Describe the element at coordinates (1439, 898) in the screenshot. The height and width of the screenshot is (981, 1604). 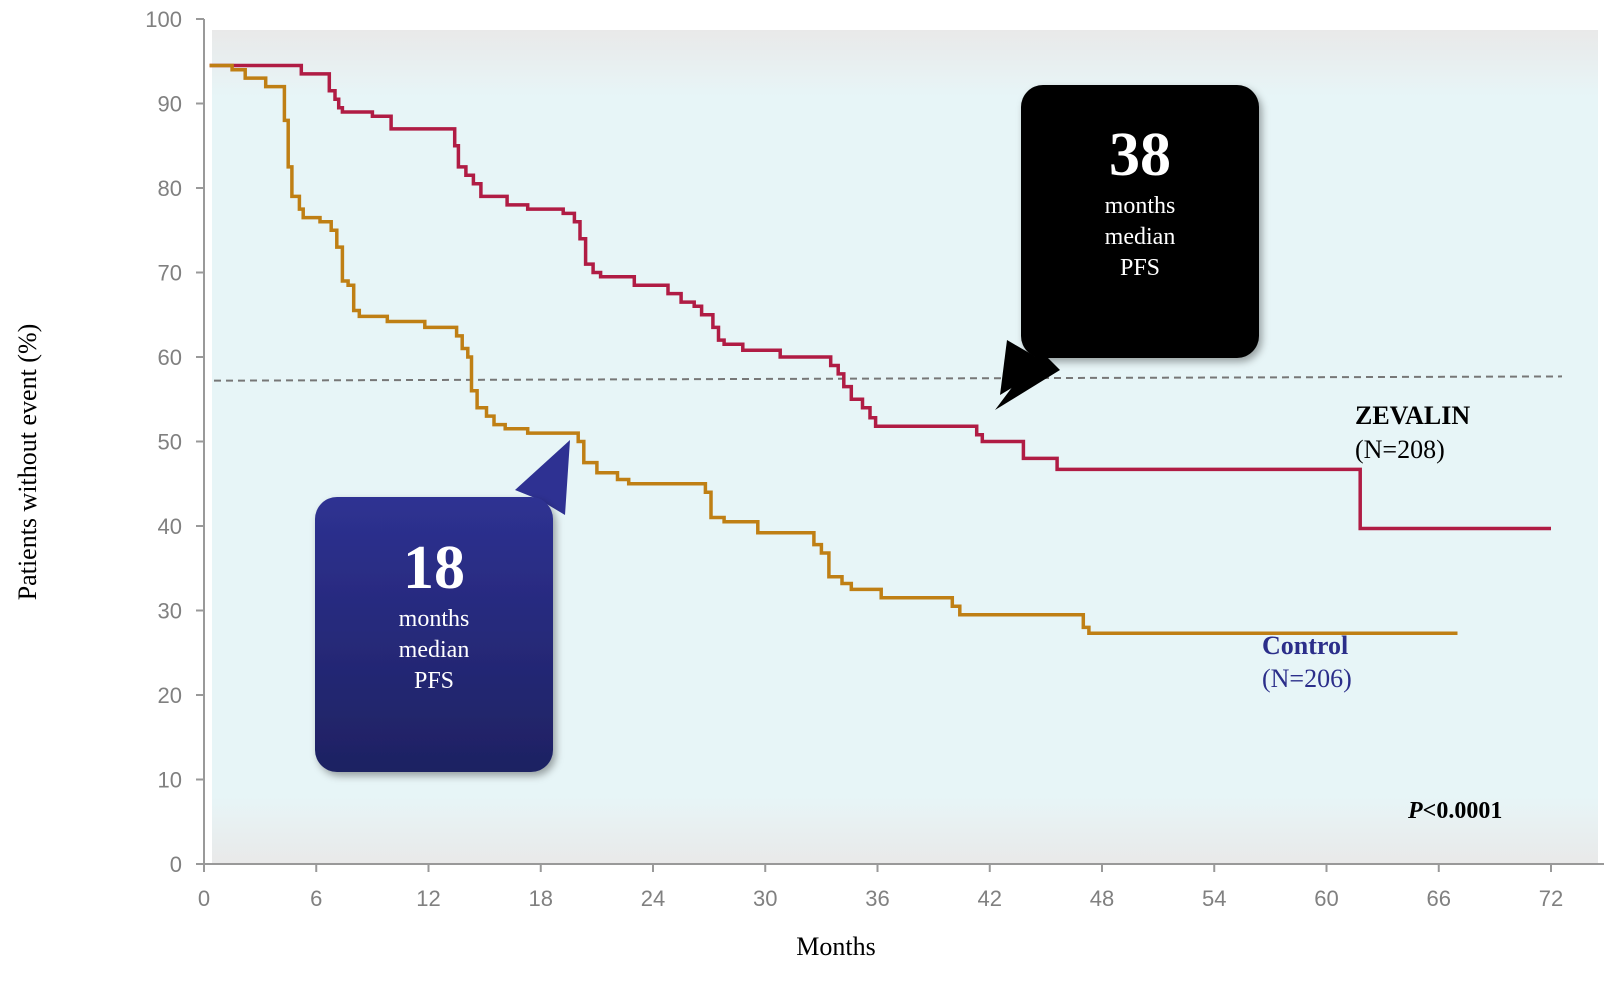
I see `x-tick-label: 66` at that location.